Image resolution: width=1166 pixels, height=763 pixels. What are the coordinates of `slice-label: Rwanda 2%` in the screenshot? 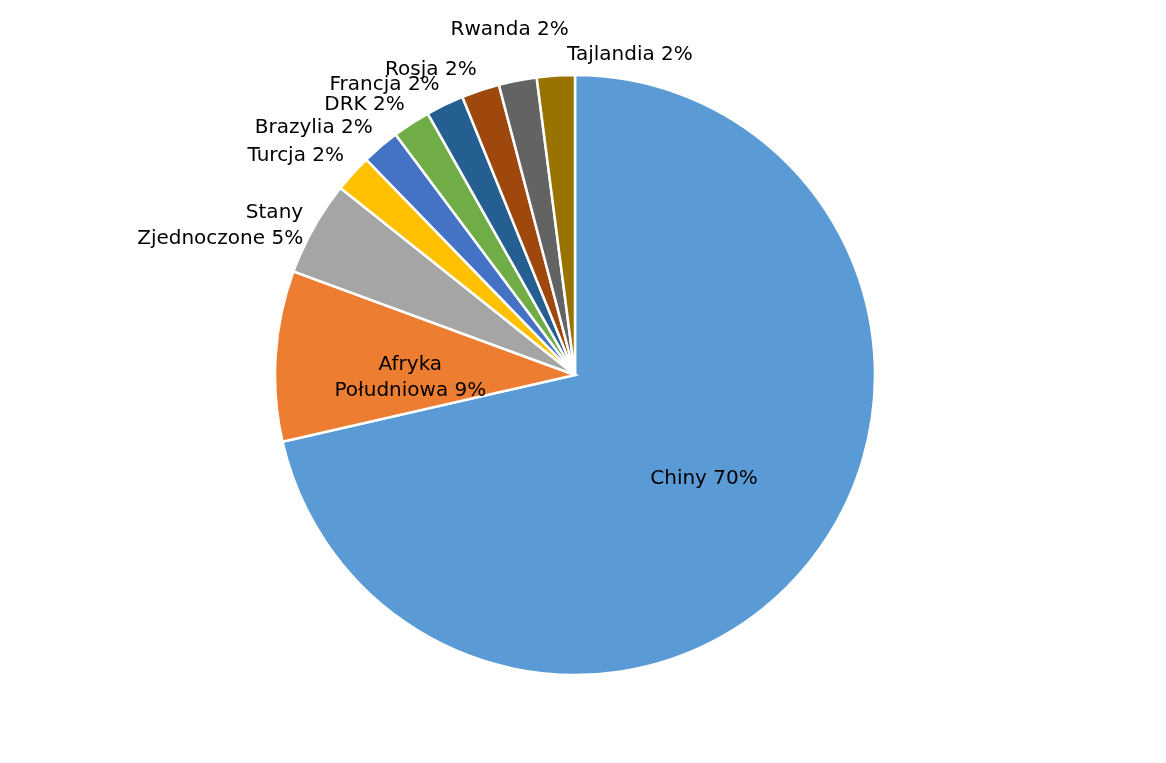 It's located at (509, 28).